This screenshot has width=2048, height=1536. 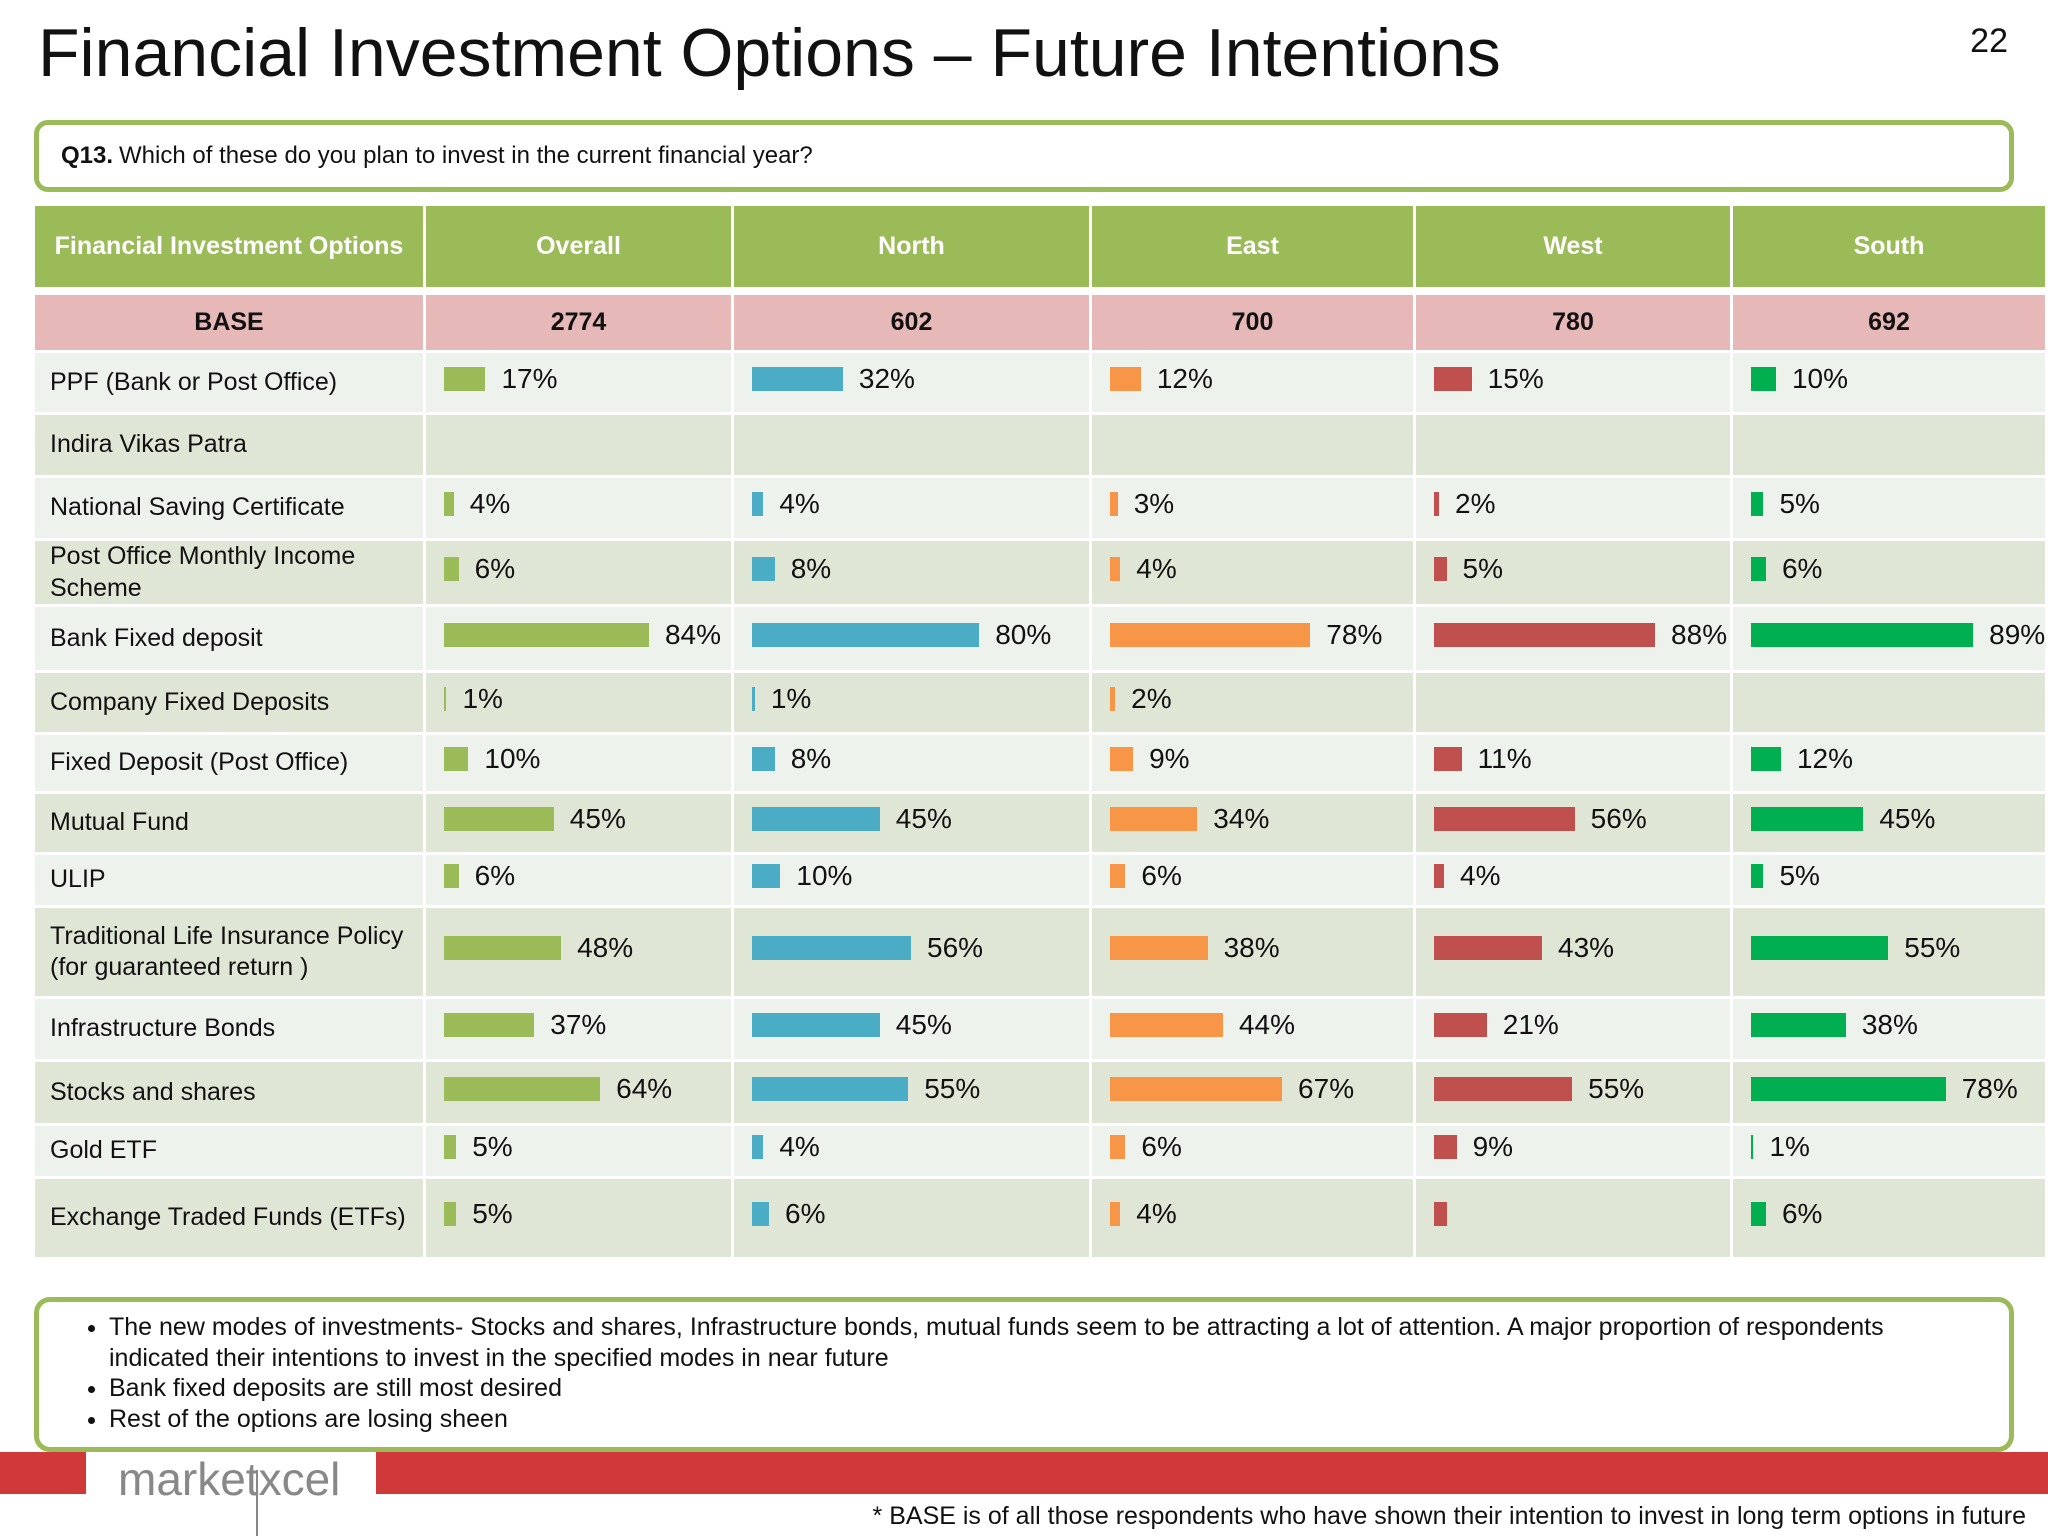 What do you see at coordinates (1802, 568) in the screenshot?
I see `value-label: 6%` at bounding box center [1802, 568].